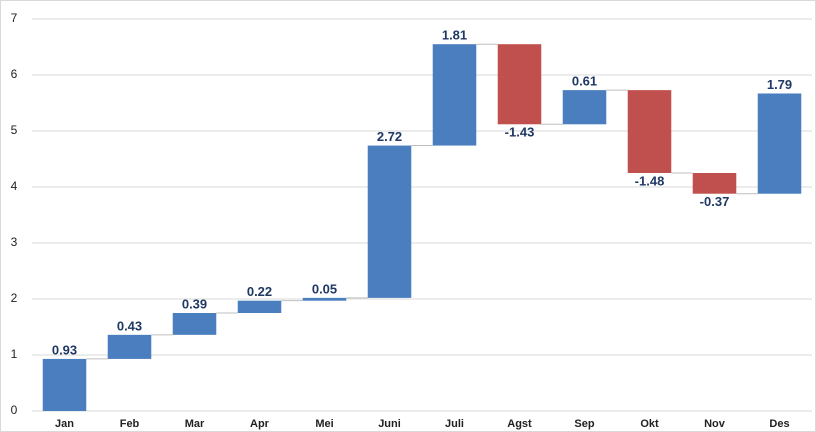 This screenshot has height=432, width=816. Describe the element at coordinates (454, 35) in the screenshot. I see `value-label: 1.81` at that location.